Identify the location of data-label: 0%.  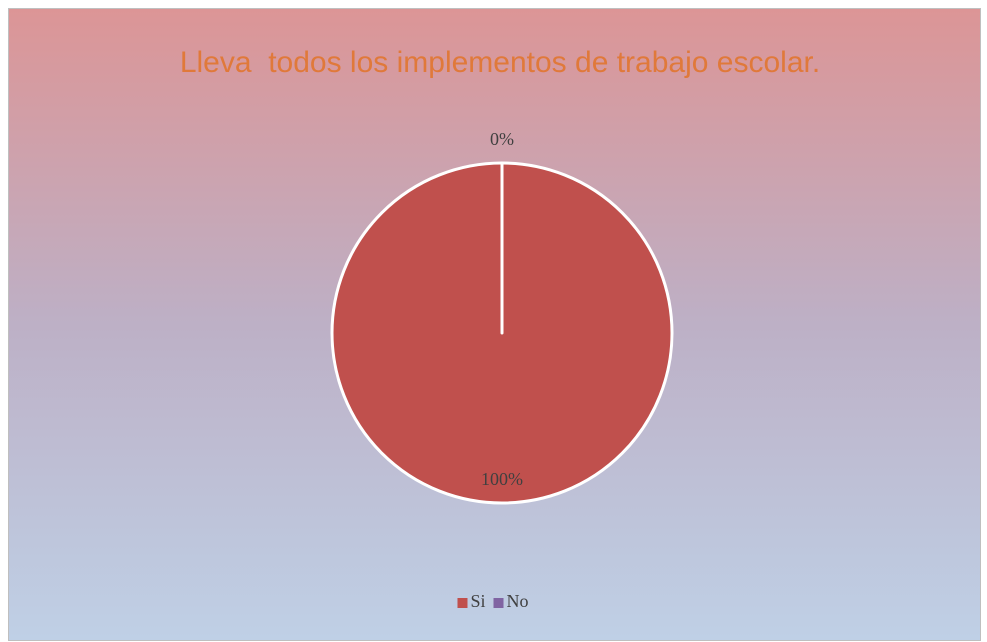
(502, 139).